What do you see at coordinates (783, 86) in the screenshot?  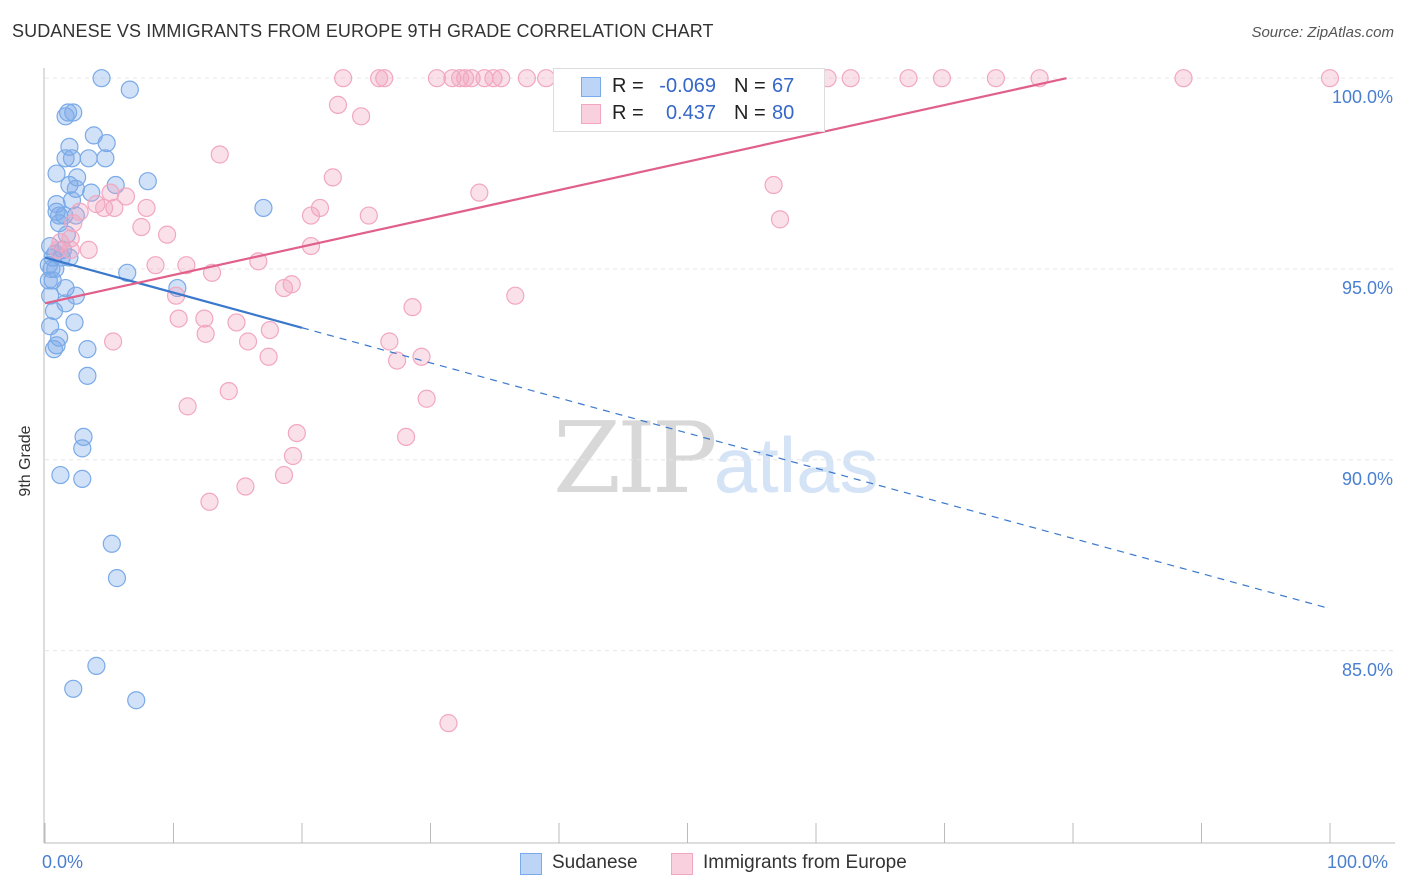 I see `n-value: 67` at bounding box center [783, 86].